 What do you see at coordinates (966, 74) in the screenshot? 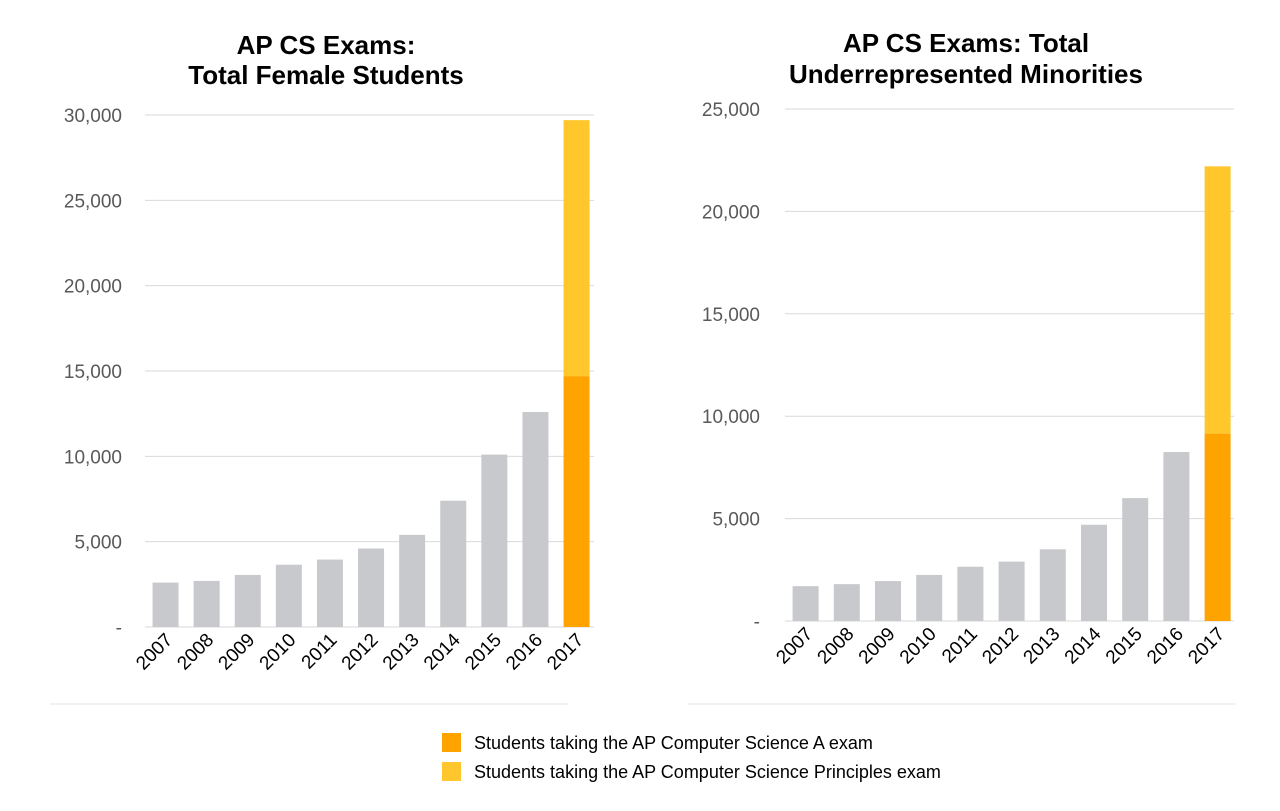
I see `chart-title-line-2: Underrepresented Minorities` at bounding box center [966, 74].